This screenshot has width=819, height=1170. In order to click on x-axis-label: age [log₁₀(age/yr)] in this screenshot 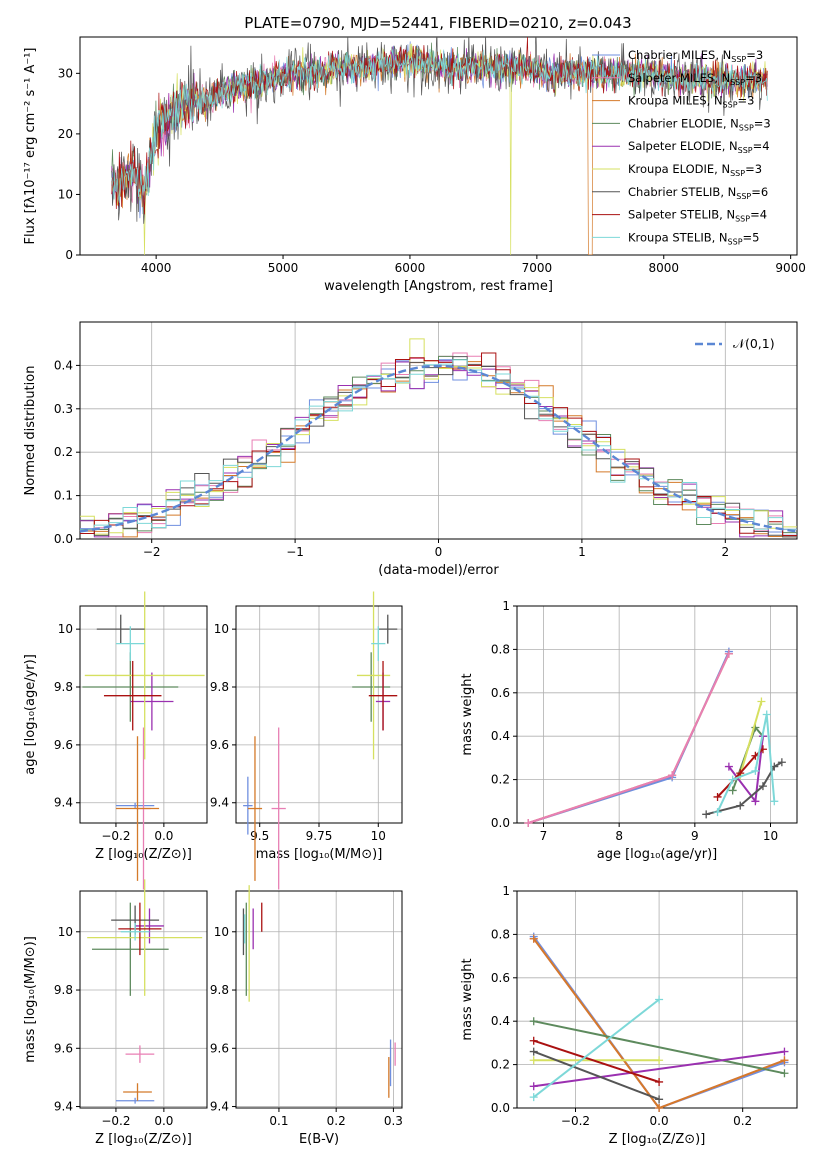, I will do `click(657, 854)`.